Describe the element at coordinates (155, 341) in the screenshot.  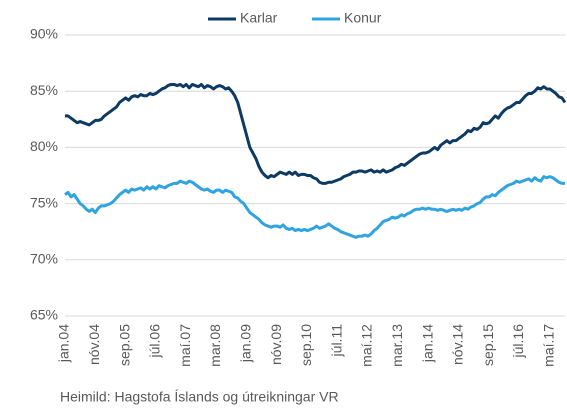
I see `x-tick-label: júl.06` at that location.